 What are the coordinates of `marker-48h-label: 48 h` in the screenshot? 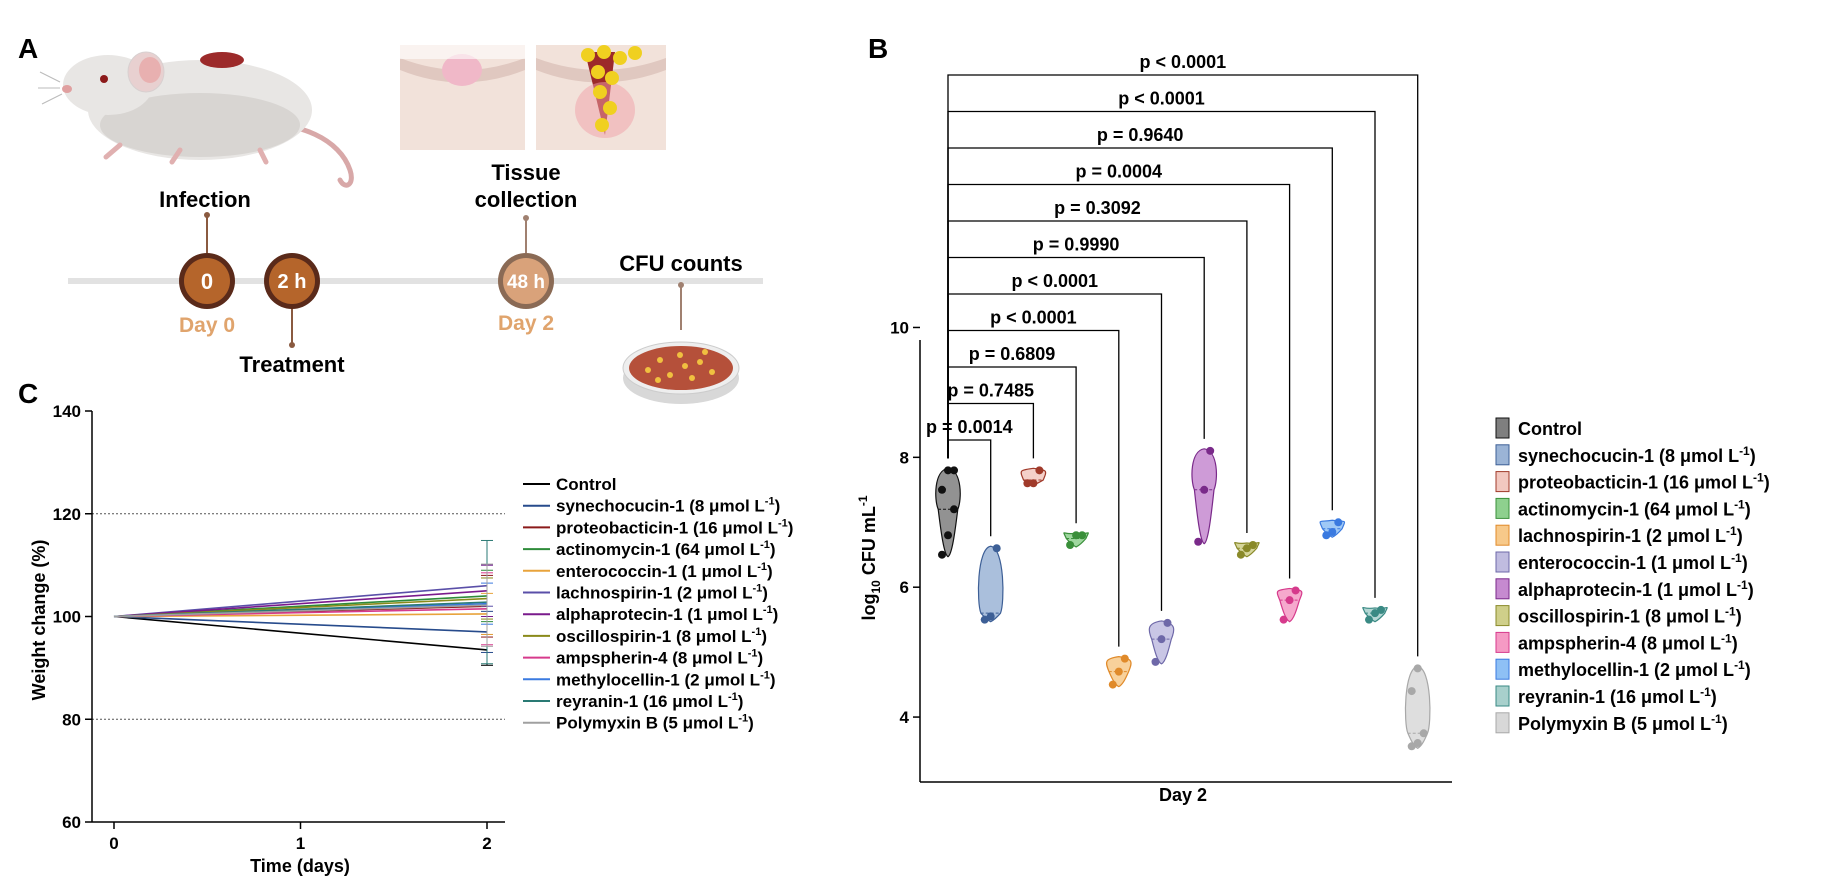 It's located at (526, 282).